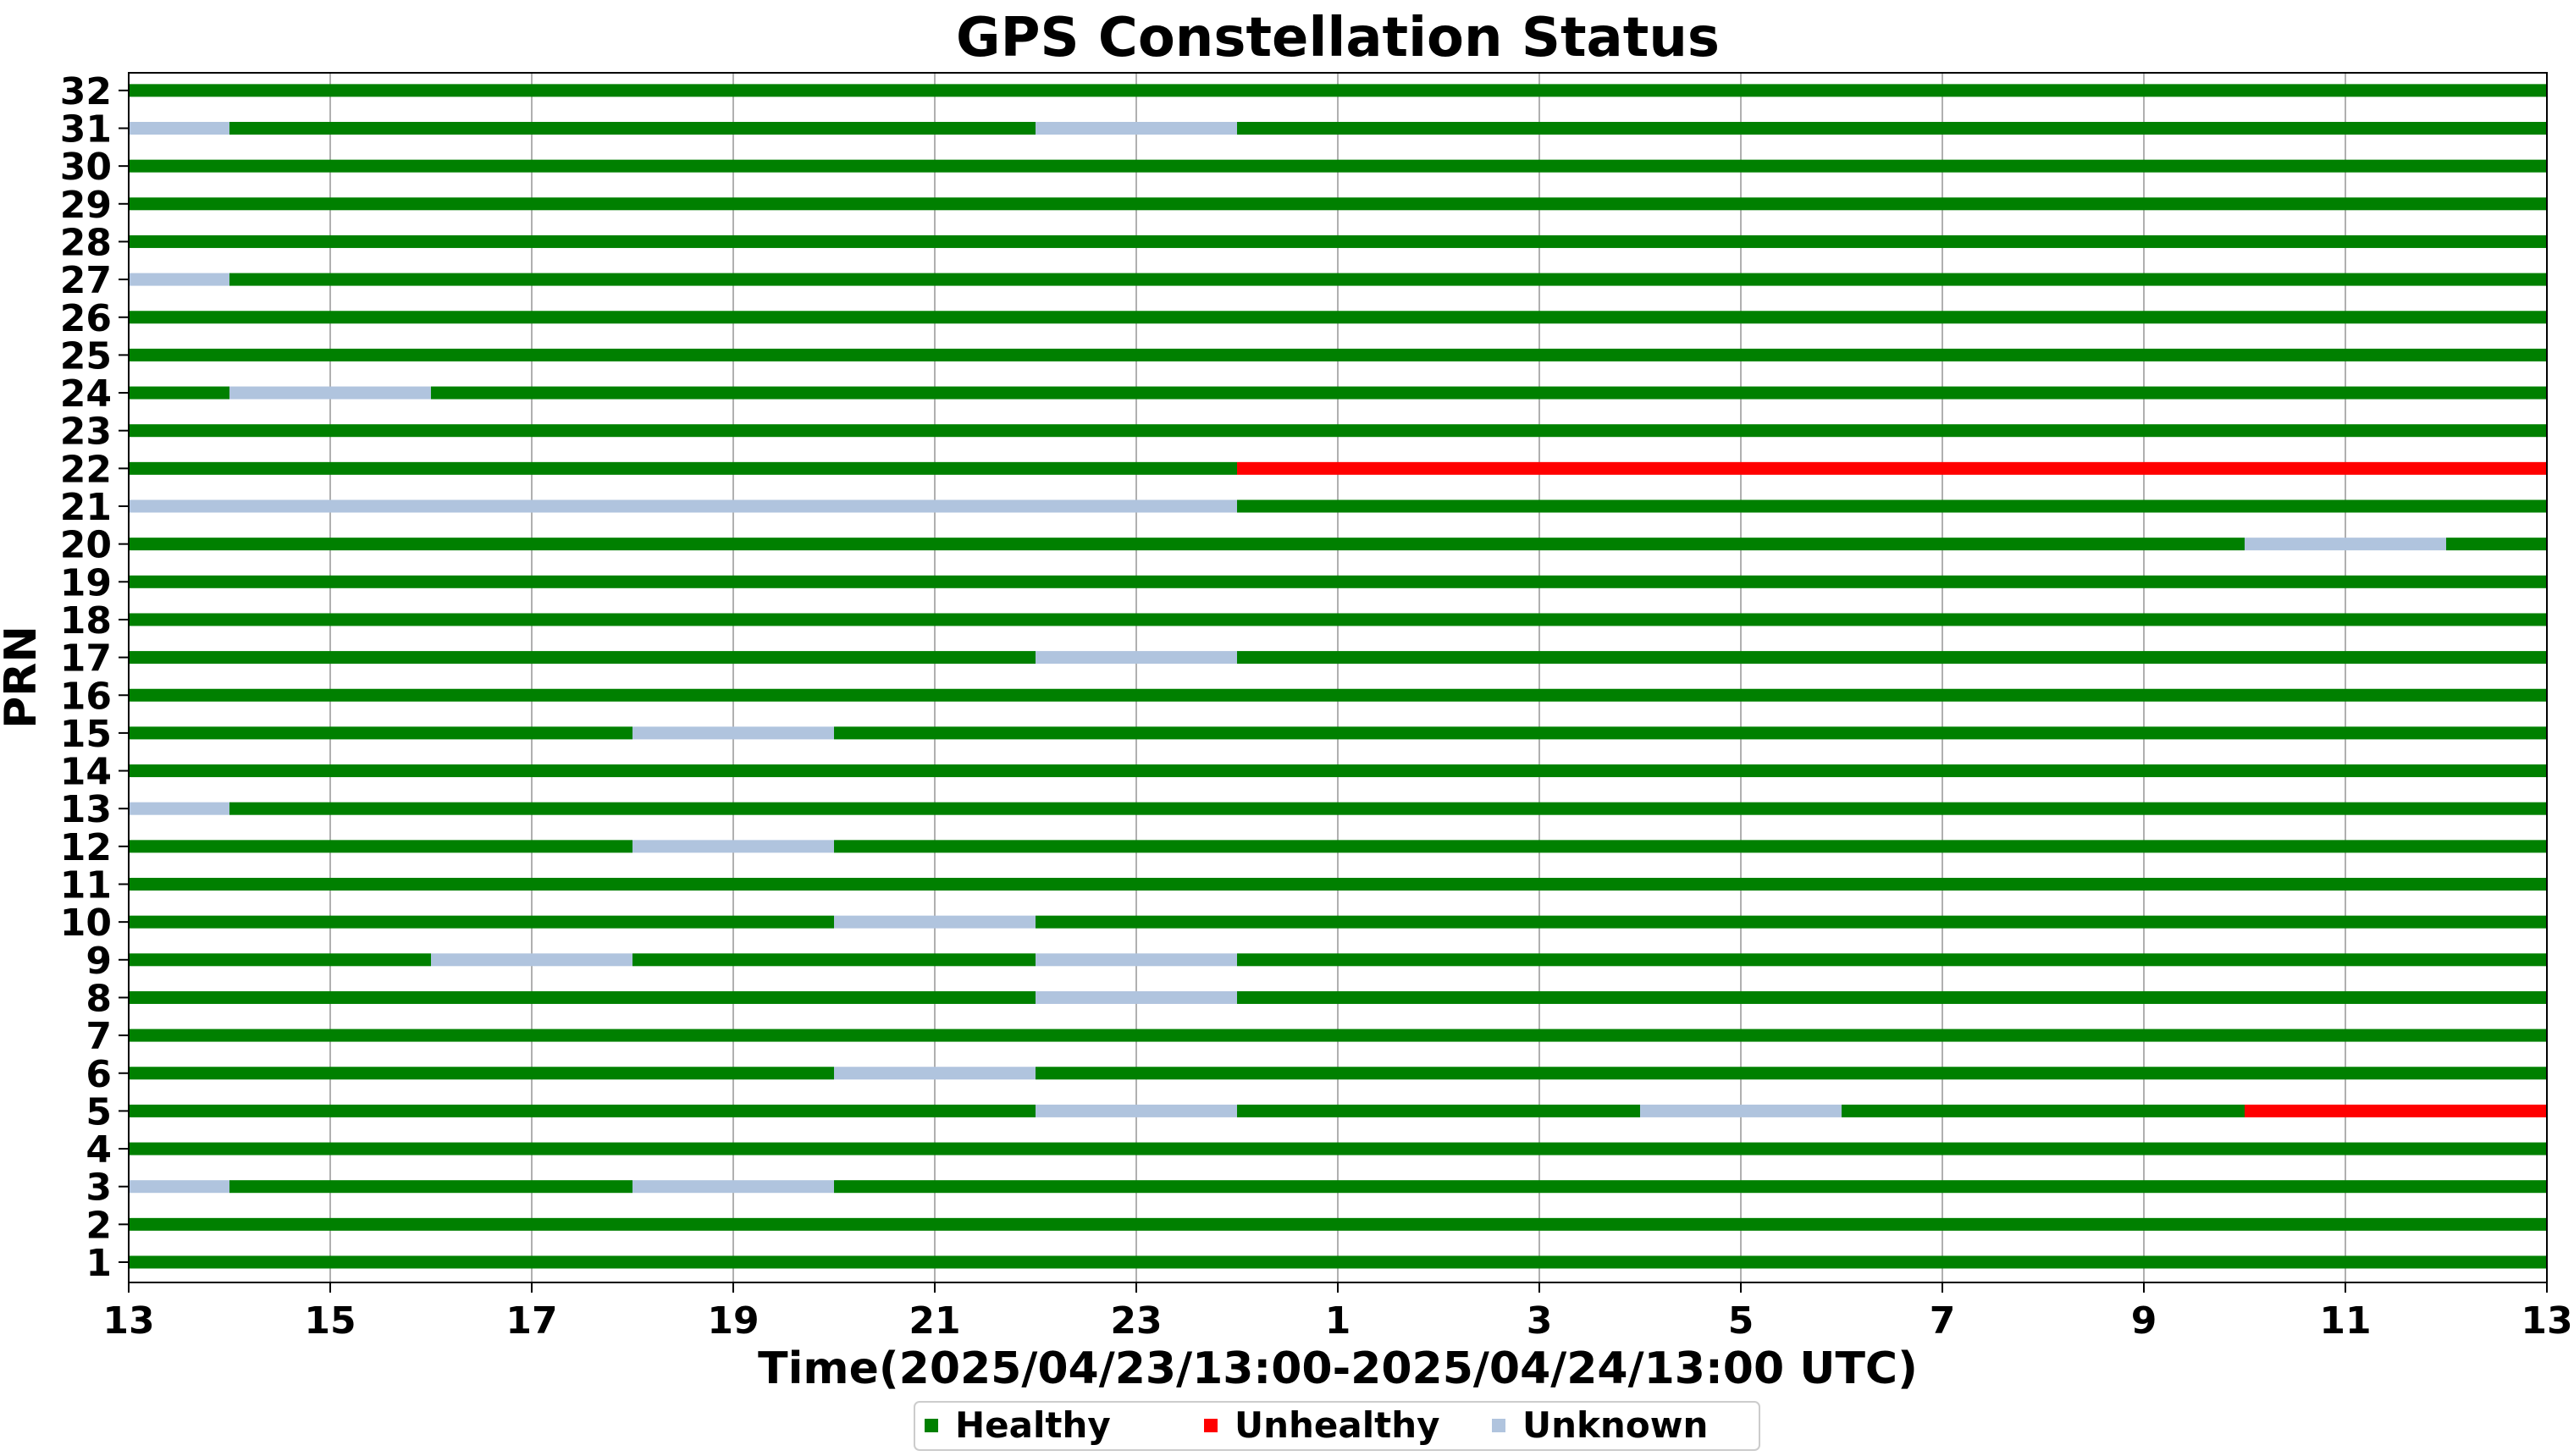 The image size is (2574, 1456). I want to click on y-tick-label-prn: 15, so click(86, 734).